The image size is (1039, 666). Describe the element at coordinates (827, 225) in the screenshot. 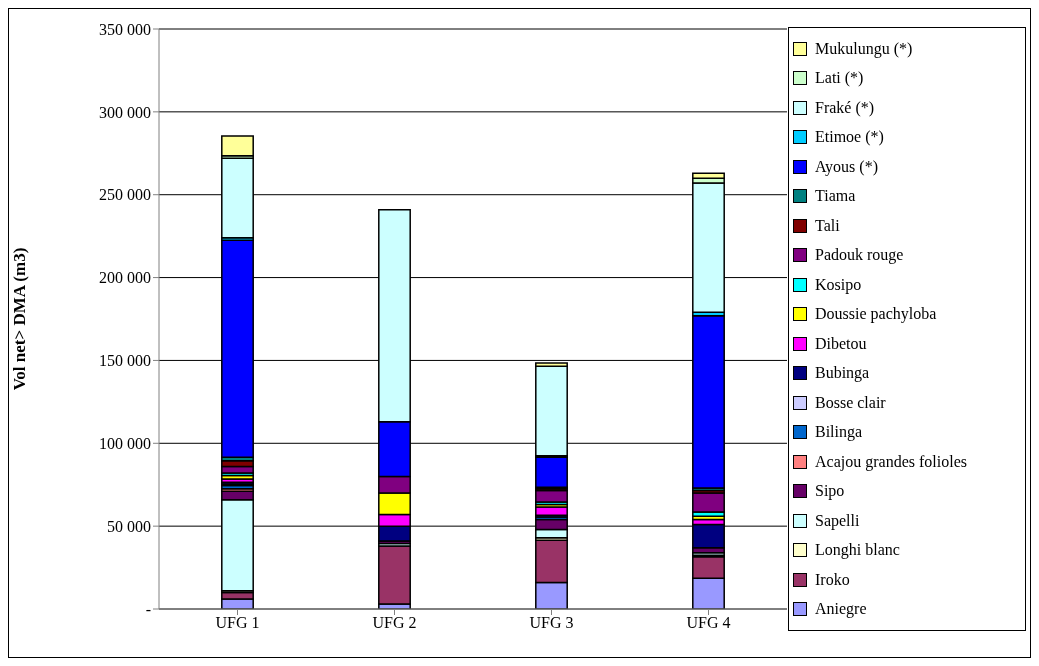

I see `legend-label: Tali` at that location.